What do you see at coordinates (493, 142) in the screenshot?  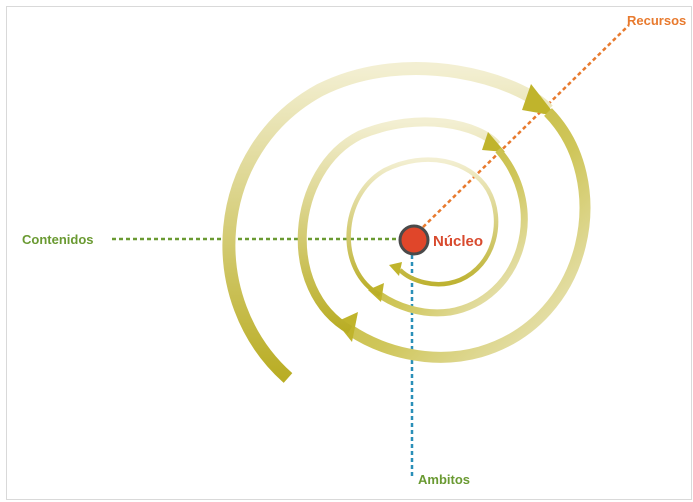 I see `spiral-middle-arrowhead` at bounding box center [493, 142].